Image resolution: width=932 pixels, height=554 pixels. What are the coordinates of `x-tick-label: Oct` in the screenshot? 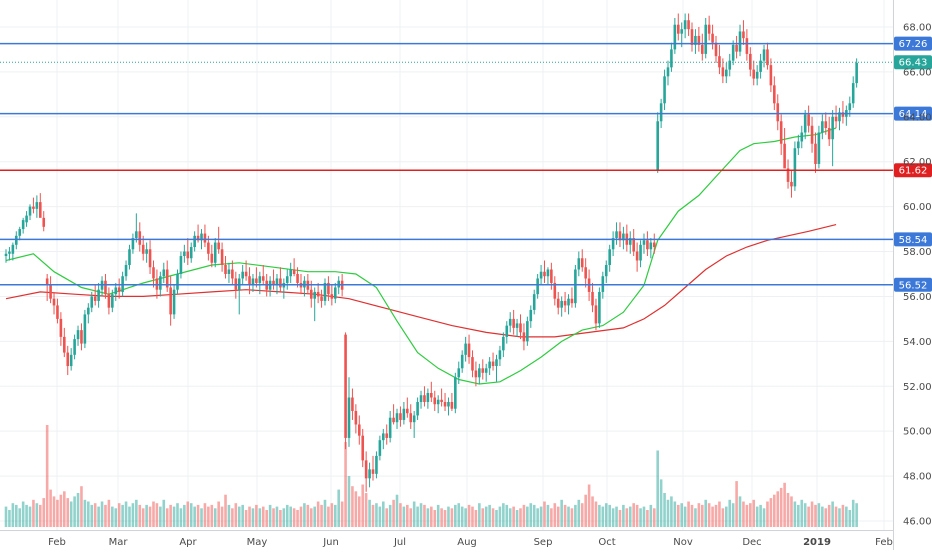 It's located at (606, 542).